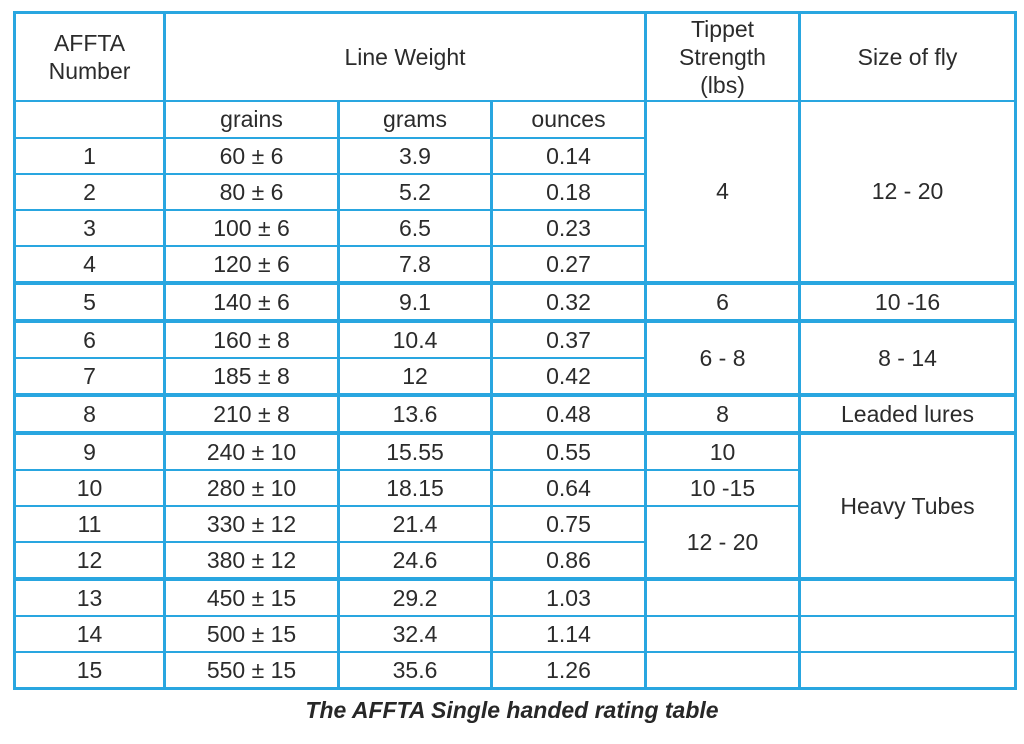 The image size is (1024, 744). I want to click on grams-cell: 29.2, so click(415, 597).